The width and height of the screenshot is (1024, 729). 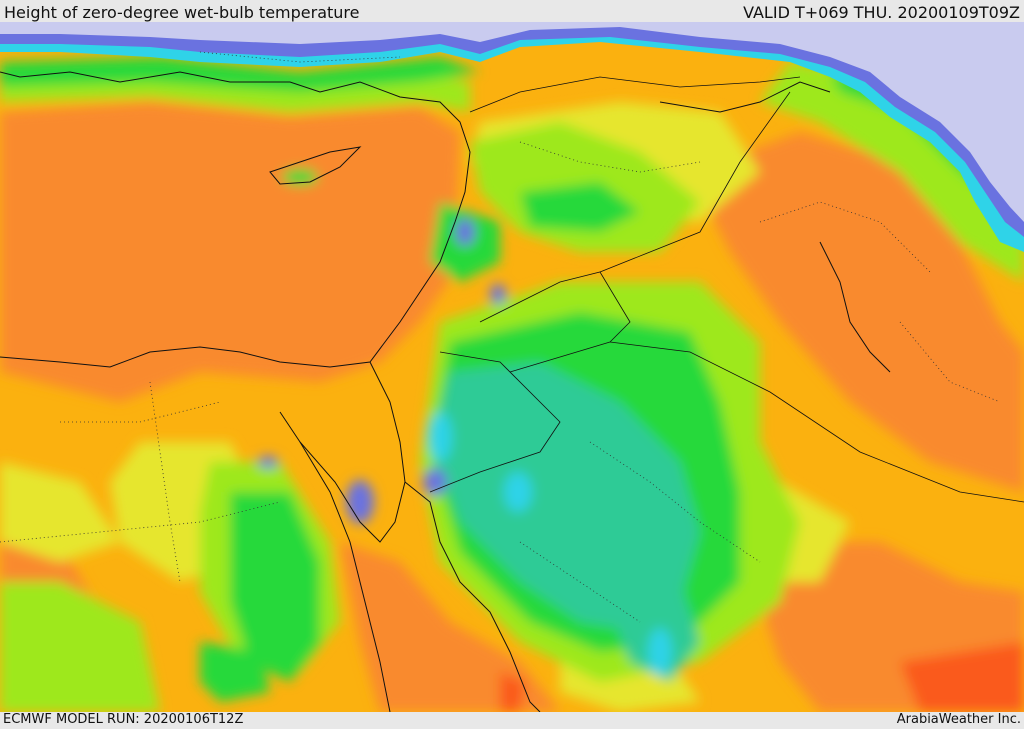 What do you see at coordinates (881, 12) in the screenshot?
I see `valid-time: VALID T+069 THU. 20200109T09Z` at bounding box center [881, 12].